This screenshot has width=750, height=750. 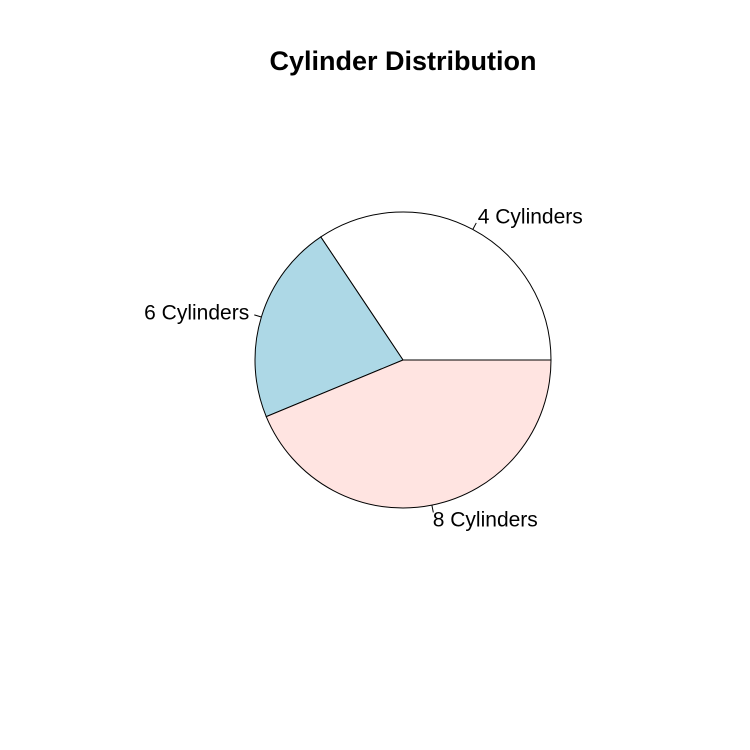 I want to click on pie-leader-lines, so click(x=365, y=367).